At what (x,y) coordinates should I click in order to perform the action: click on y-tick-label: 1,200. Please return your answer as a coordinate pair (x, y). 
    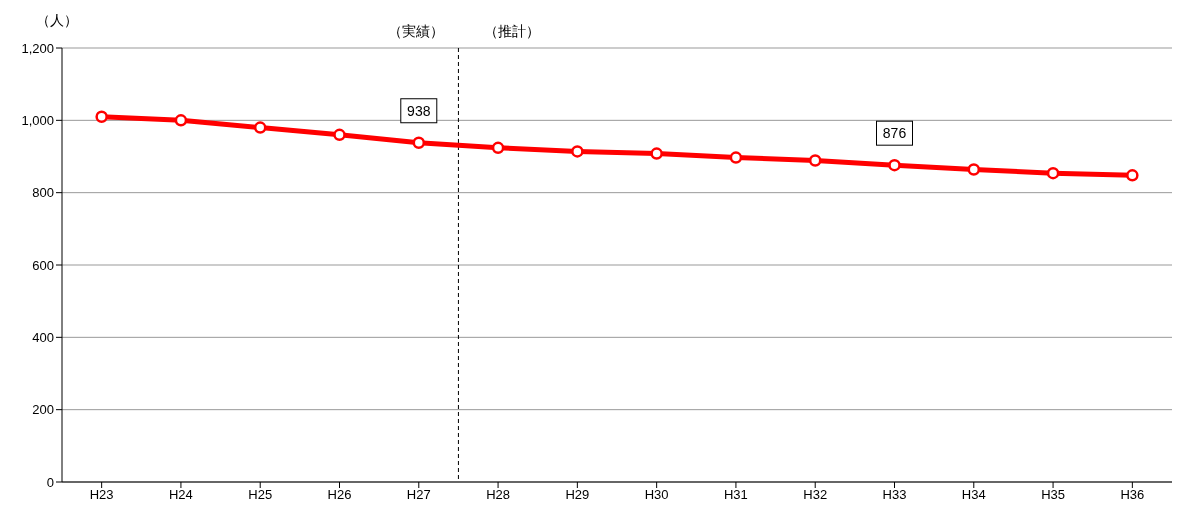
    Looking at the image, I should click on (37, 48).